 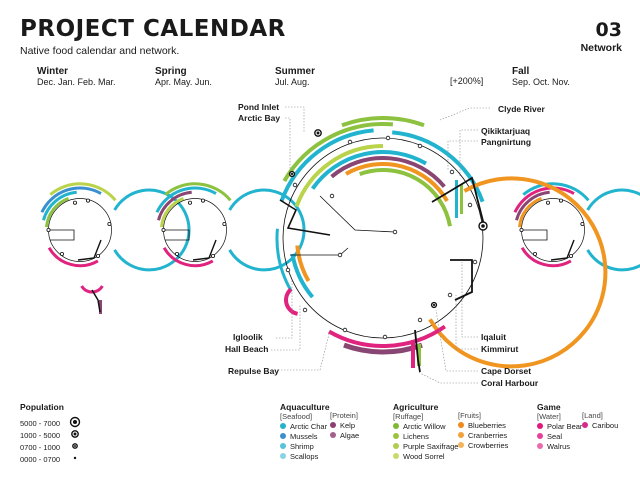 What do you see at coordinates (521, 109) in the screenshot?
I see `place-label: Clyde River` at bounding box center [521, 109].